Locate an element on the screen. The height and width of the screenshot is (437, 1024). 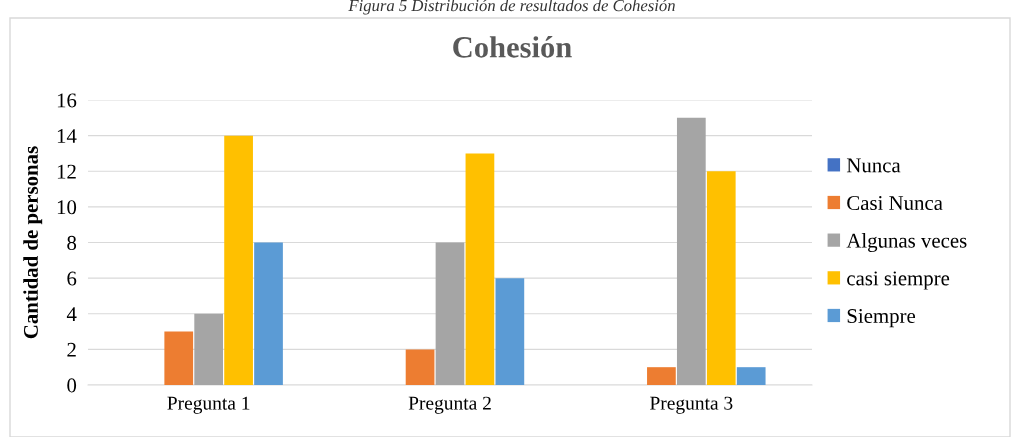
y-tick-label: 14 is located at coordinates (67, 136).